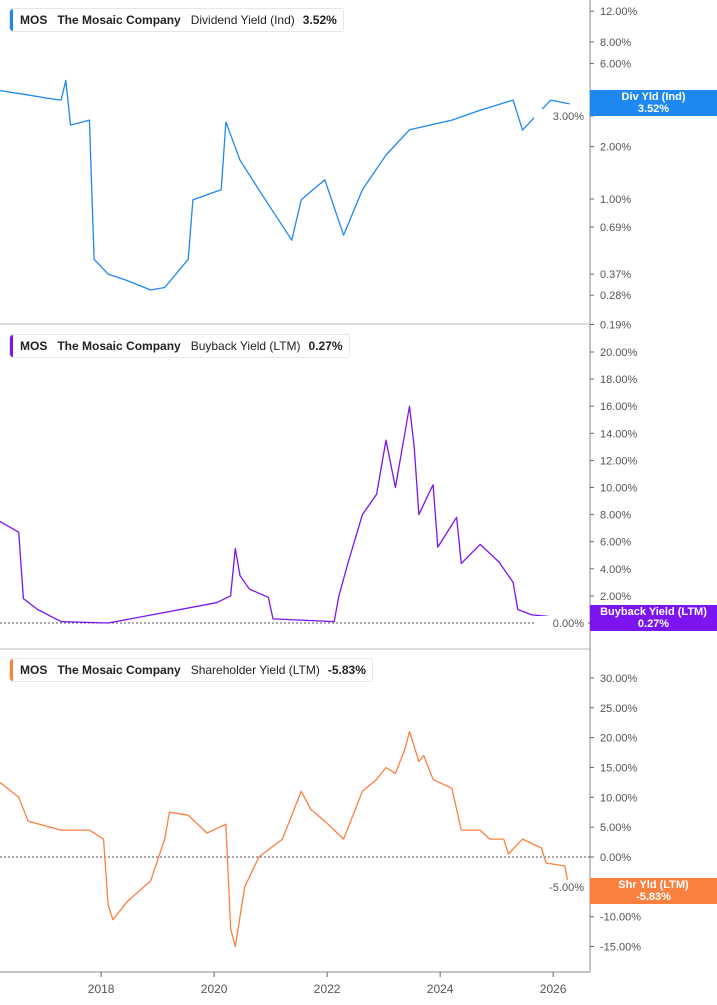 This screenshot has height=1005, width=717. I want to click on y-tick-label: 0.28%, so click(615, 296).